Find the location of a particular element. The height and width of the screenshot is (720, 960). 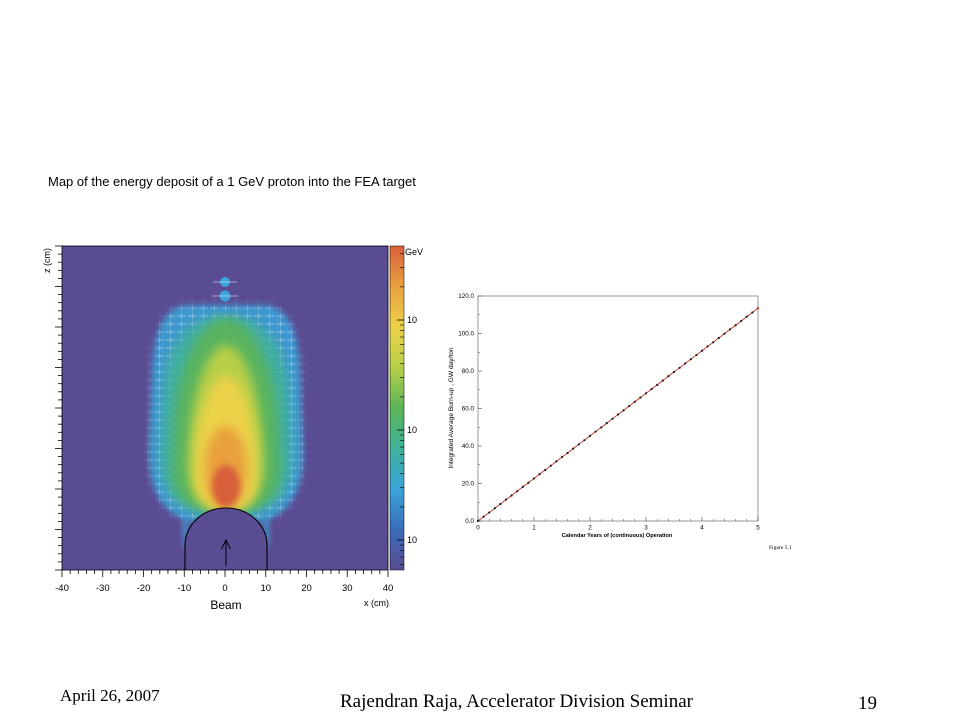

x-tick-label: 4 is located at coordinates (702, 528).